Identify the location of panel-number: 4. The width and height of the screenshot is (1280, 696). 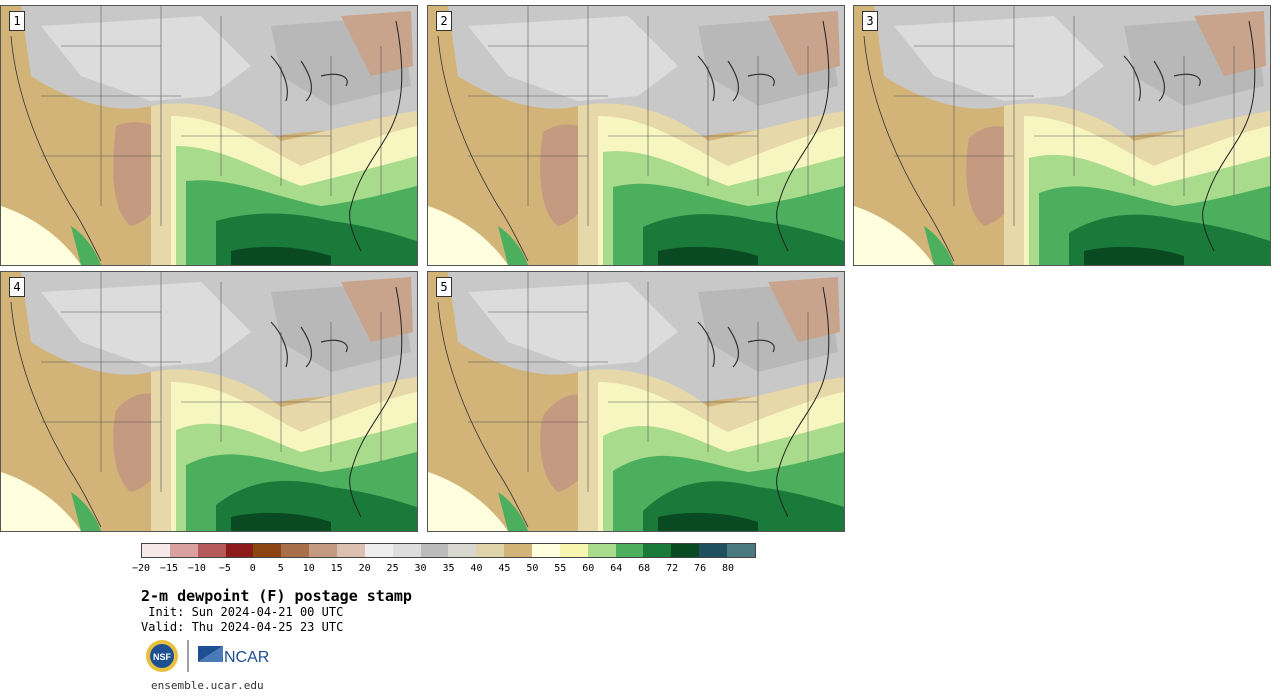
(17, 287).